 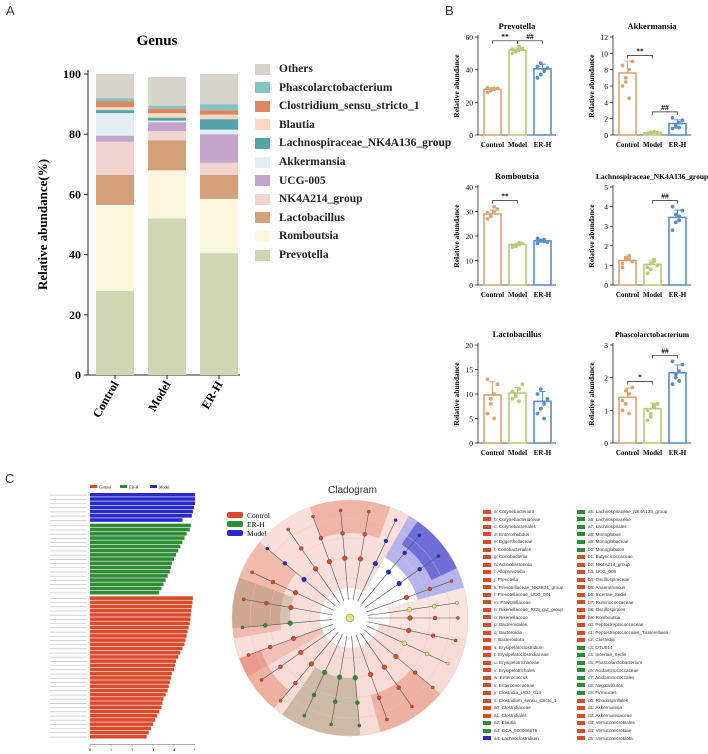 What do you see at coordinates (10, 10) in the screenshot?
I see `panel-label-a: A` at bounding box center [10, 10].